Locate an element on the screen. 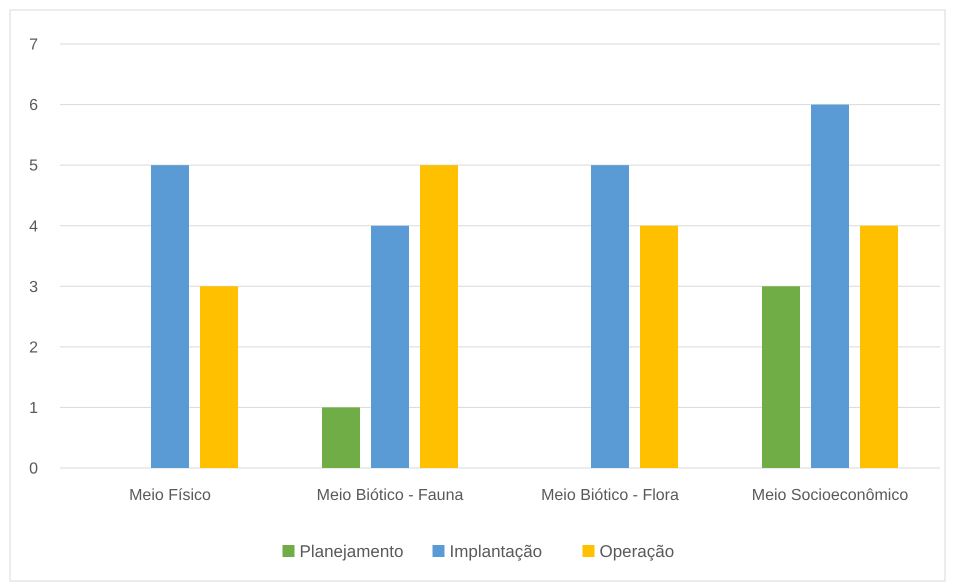  legend-label: Planejamento is located at coordinates (352, 551).